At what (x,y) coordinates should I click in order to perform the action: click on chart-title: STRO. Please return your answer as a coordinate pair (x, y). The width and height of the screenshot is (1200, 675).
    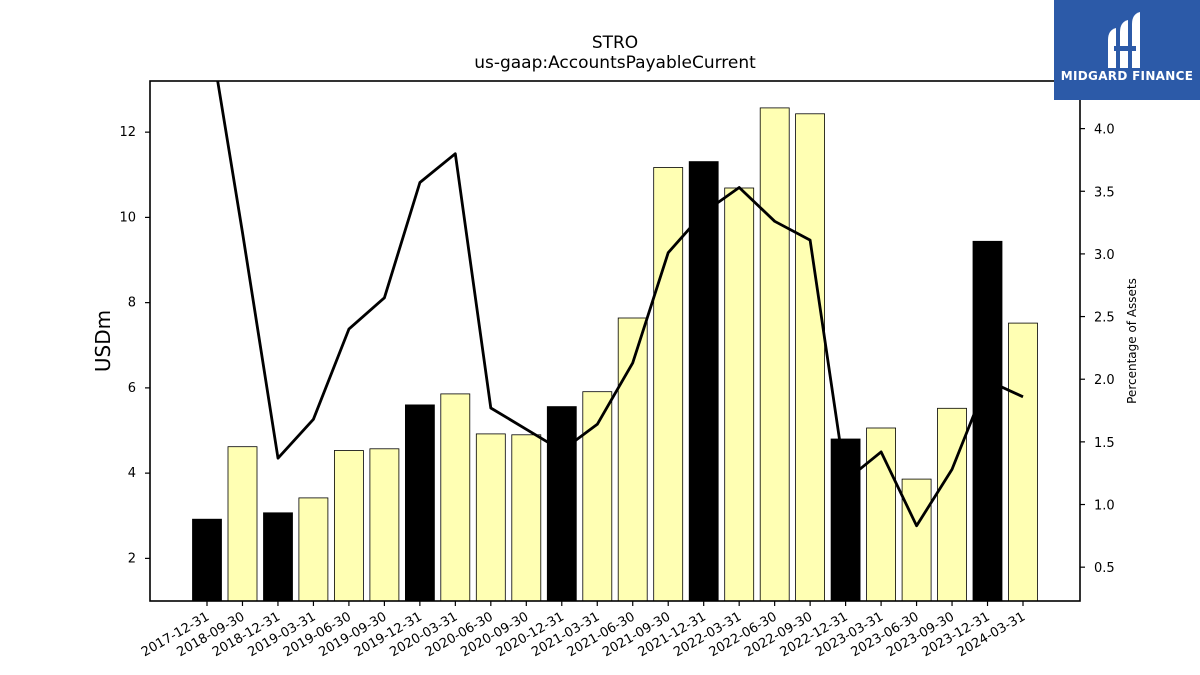
    Looking at the image, I should click on (615, 43).